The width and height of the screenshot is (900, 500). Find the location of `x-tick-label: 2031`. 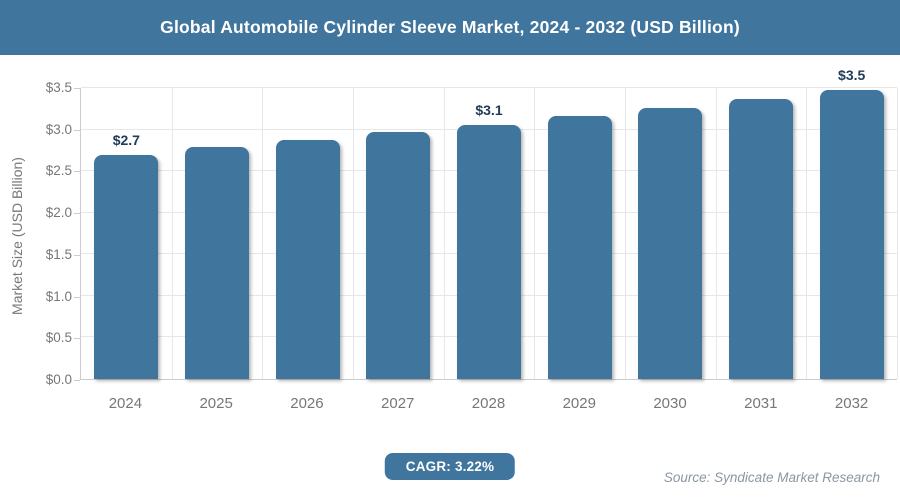

x-tick-label: 2031 is located at coordinates (761, 403).